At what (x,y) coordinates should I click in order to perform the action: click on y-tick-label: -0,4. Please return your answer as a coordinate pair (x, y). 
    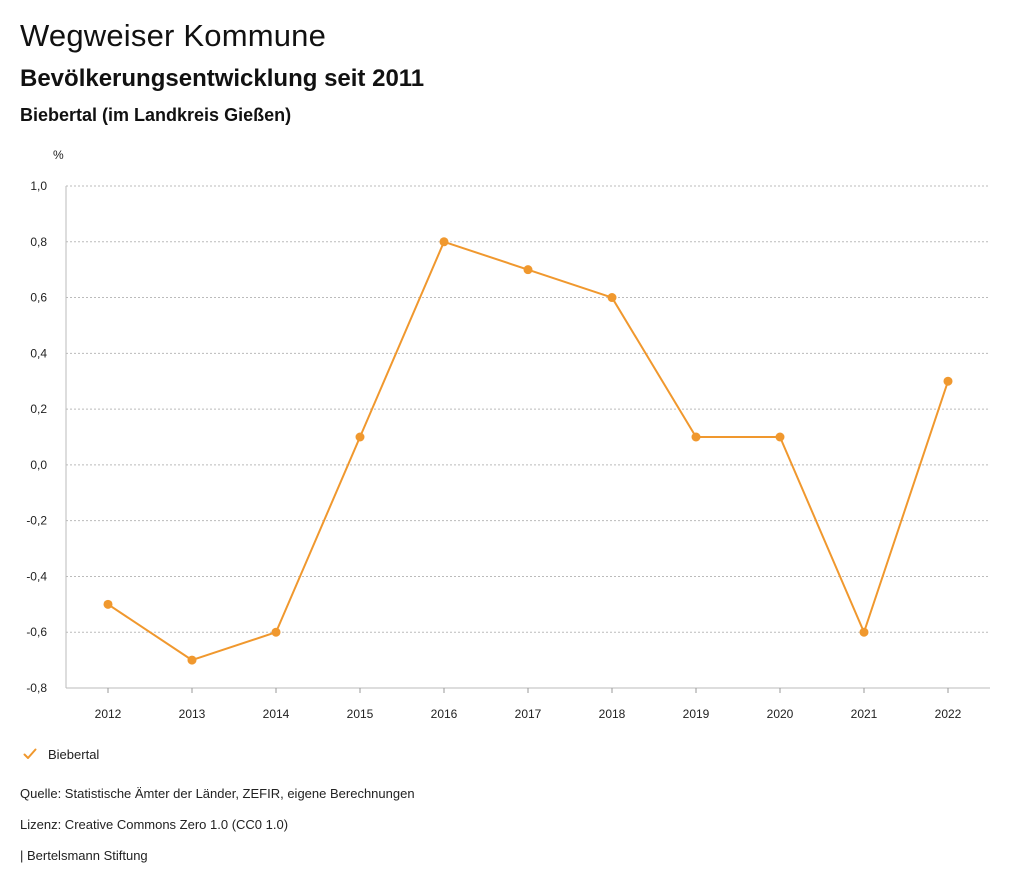
    Looking at the image, I should click on (36, 576).